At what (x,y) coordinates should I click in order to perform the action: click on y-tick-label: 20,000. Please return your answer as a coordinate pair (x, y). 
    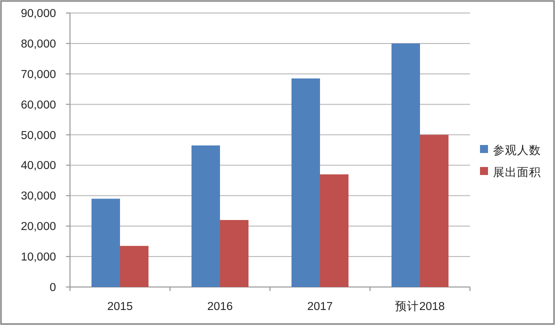
    Looking at the image, I should click on (38, 227).